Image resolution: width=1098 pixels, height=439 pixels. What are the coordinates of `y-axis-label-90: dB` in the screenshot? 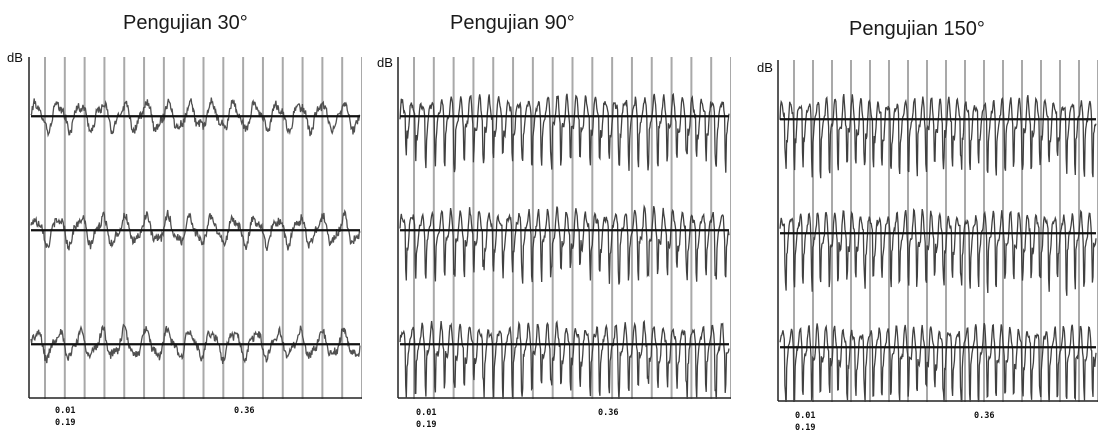 It's located at (385, 62).